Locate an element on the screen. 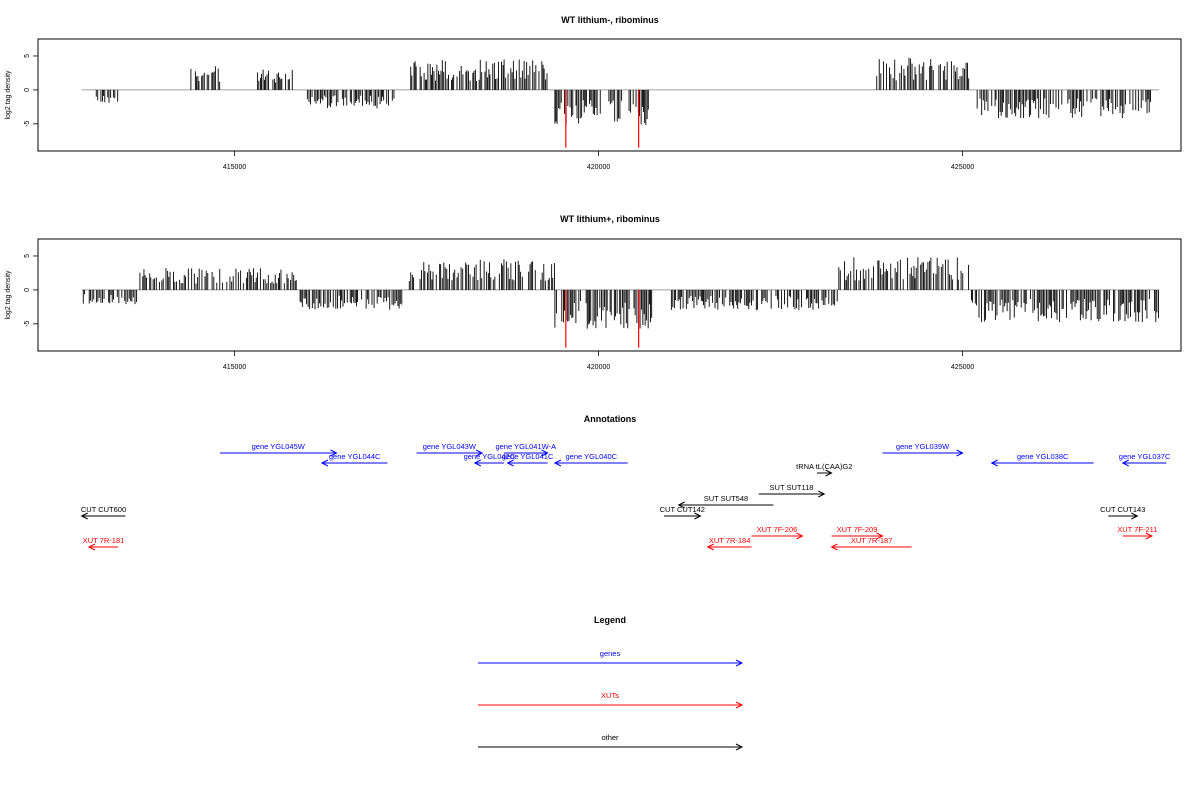 The height and width of the screenshot is (800, 1200). legend-item-other: other is located at coordinates (611, 742).